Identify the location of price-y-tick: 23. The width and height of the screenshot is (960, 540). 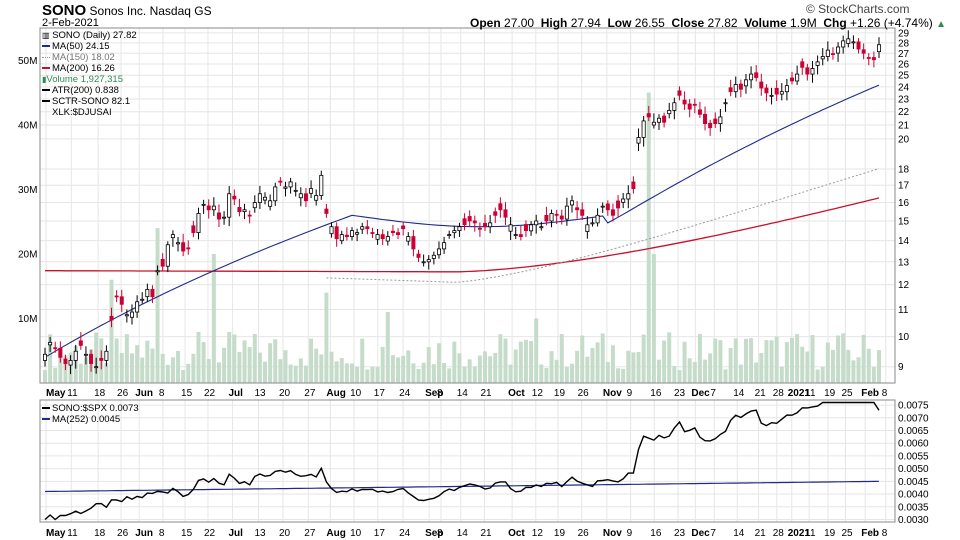
(904, 100).